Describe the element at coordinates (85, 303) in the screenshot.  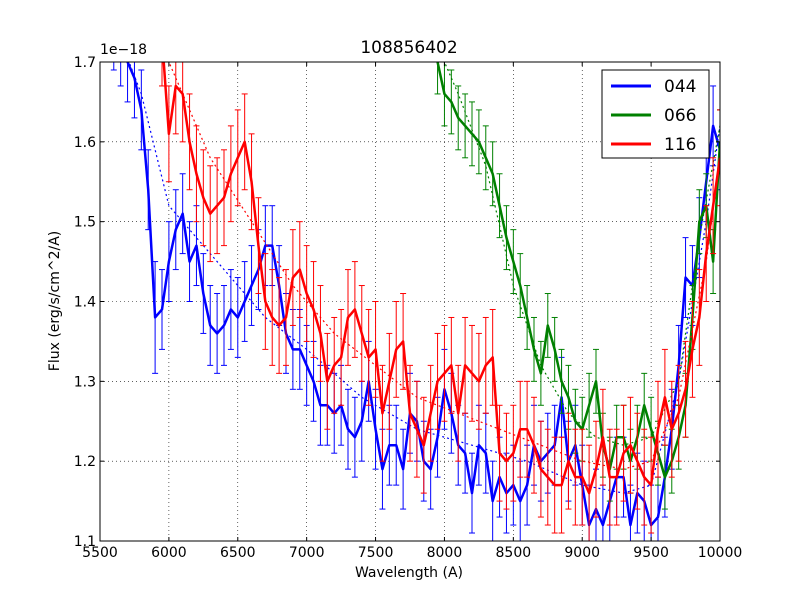
I see `y-tick-label: 1.4` at that location.